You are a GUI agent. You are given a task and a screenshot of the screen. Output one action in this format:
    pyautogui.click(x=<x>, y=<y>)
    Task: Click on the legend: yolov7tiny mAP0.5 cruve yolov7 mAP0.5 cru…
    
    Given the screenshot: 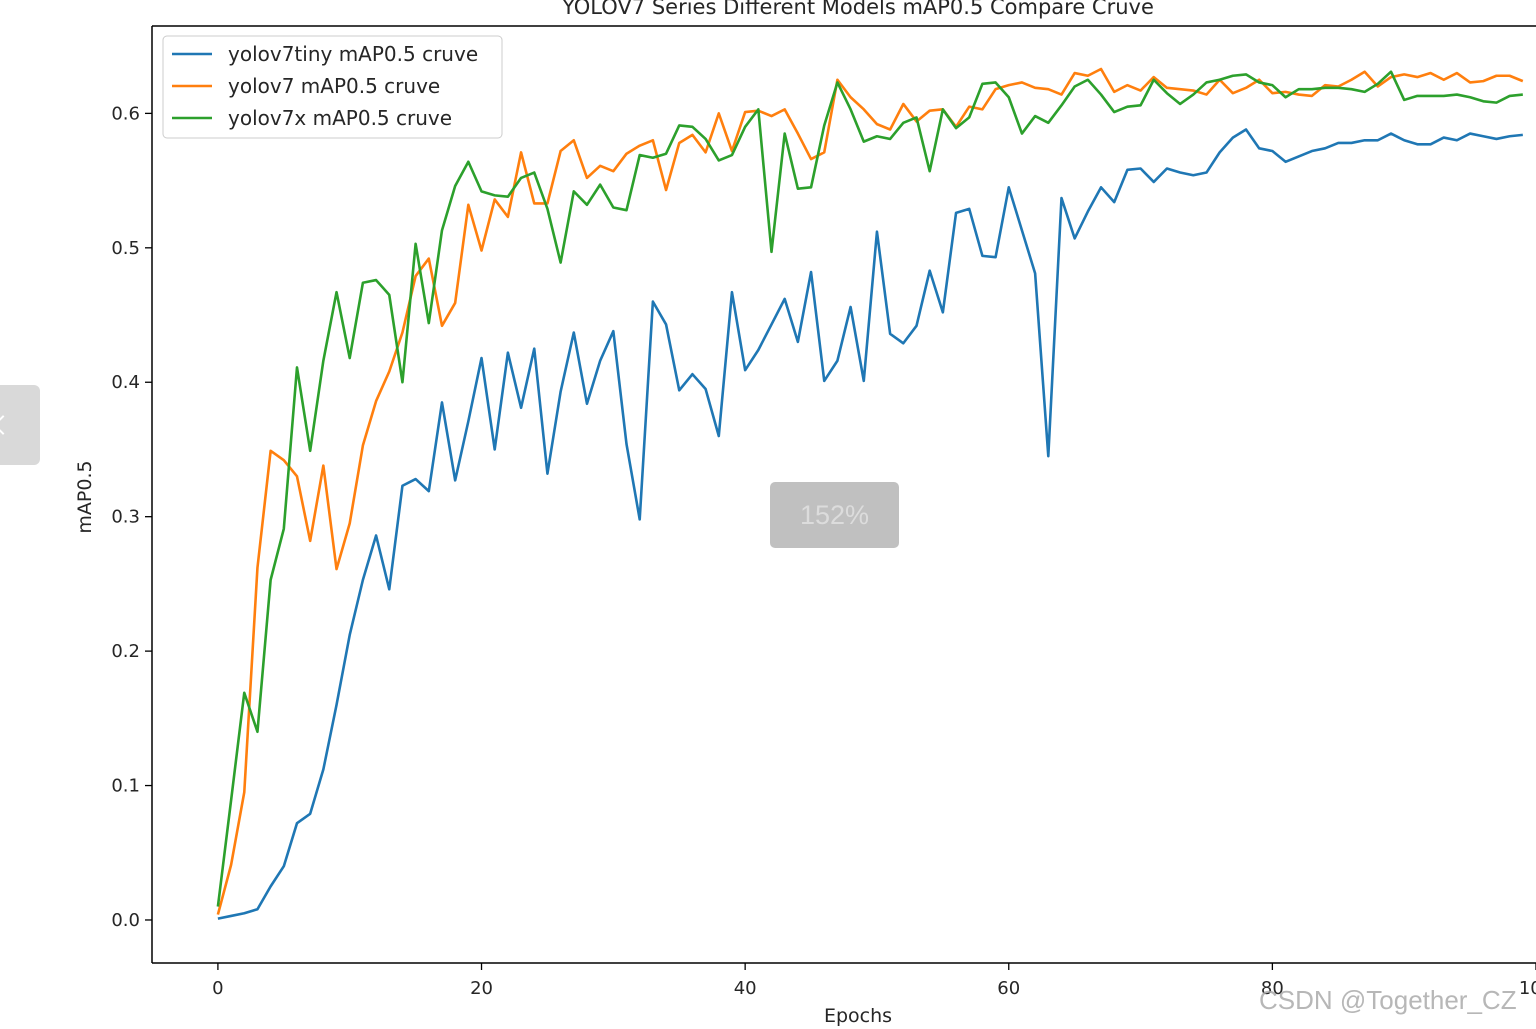 What is the action you would take?
    pyautogui.click(x=332, y=87)
    